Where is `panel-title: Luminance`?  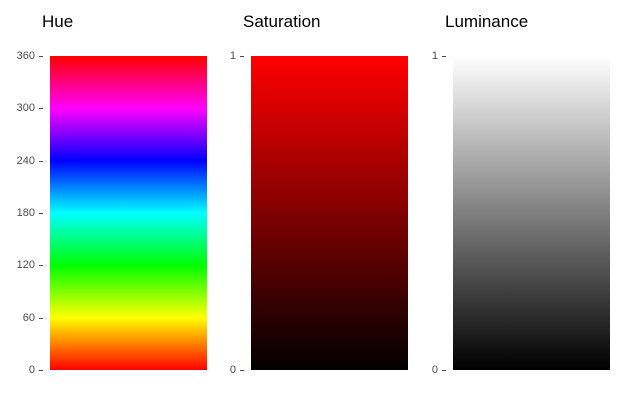
panel-title: Luminance is located at coordinates (487, 21).